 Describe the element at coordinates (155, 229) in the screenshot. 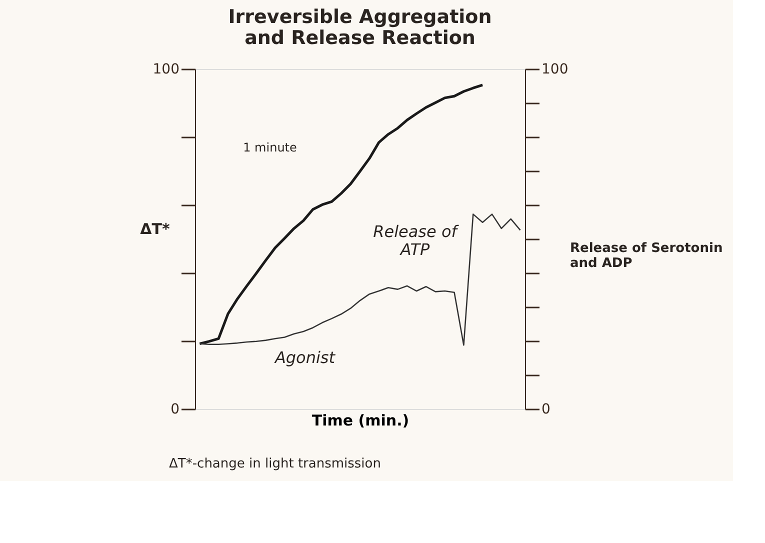

I see `y-axis-title: ΔT*` at that location.